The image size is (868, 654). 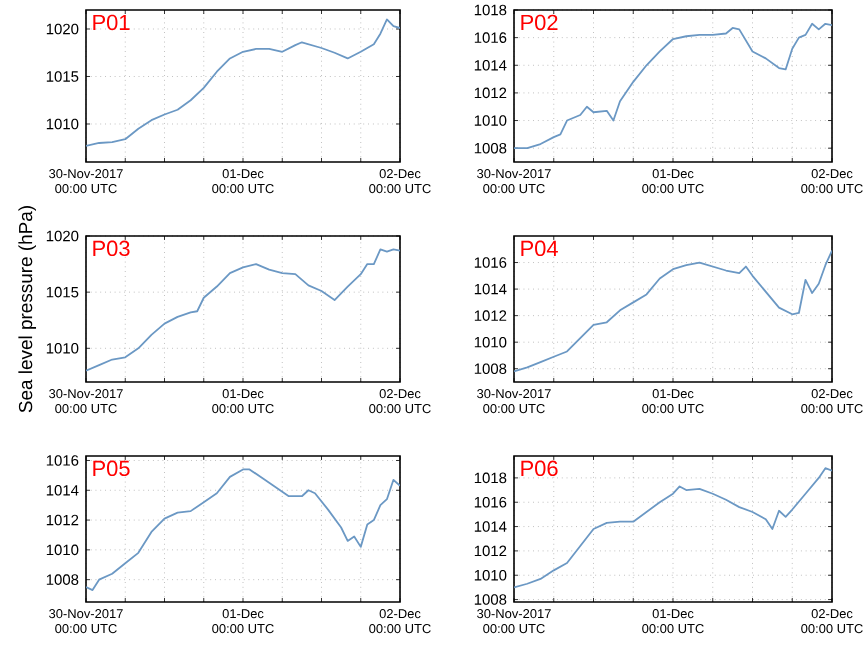 What do you see at coordinates (539, 248) in the screenshot?
I see `chart-title: P04` at bounding box center [539, 248].